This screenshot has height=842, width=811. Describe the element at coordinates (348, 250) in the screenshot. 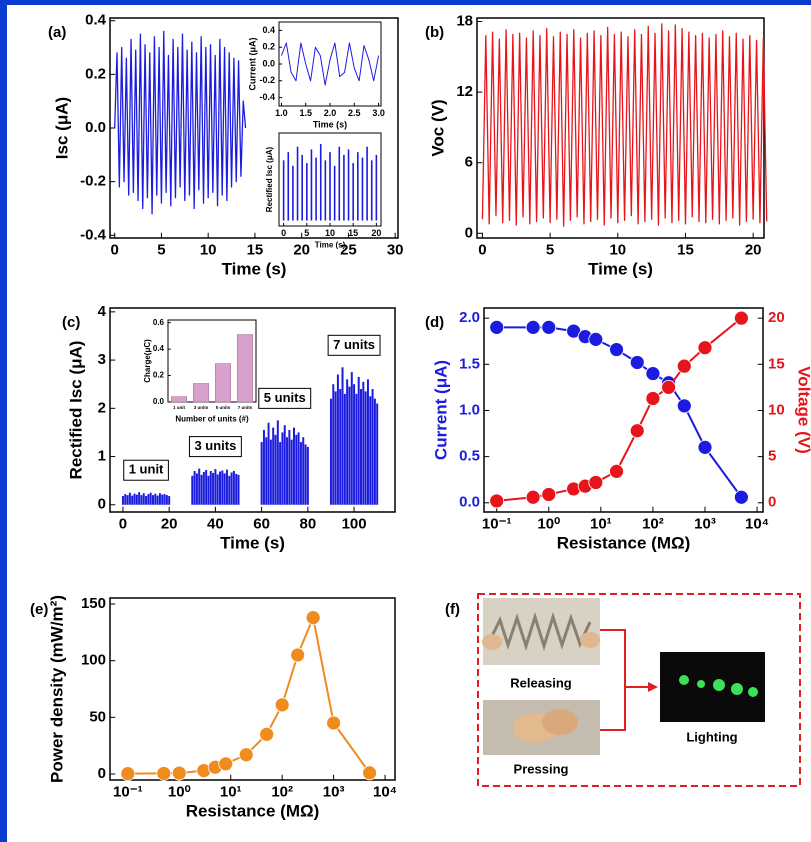

I see `x-tick-label: 25` at that location.